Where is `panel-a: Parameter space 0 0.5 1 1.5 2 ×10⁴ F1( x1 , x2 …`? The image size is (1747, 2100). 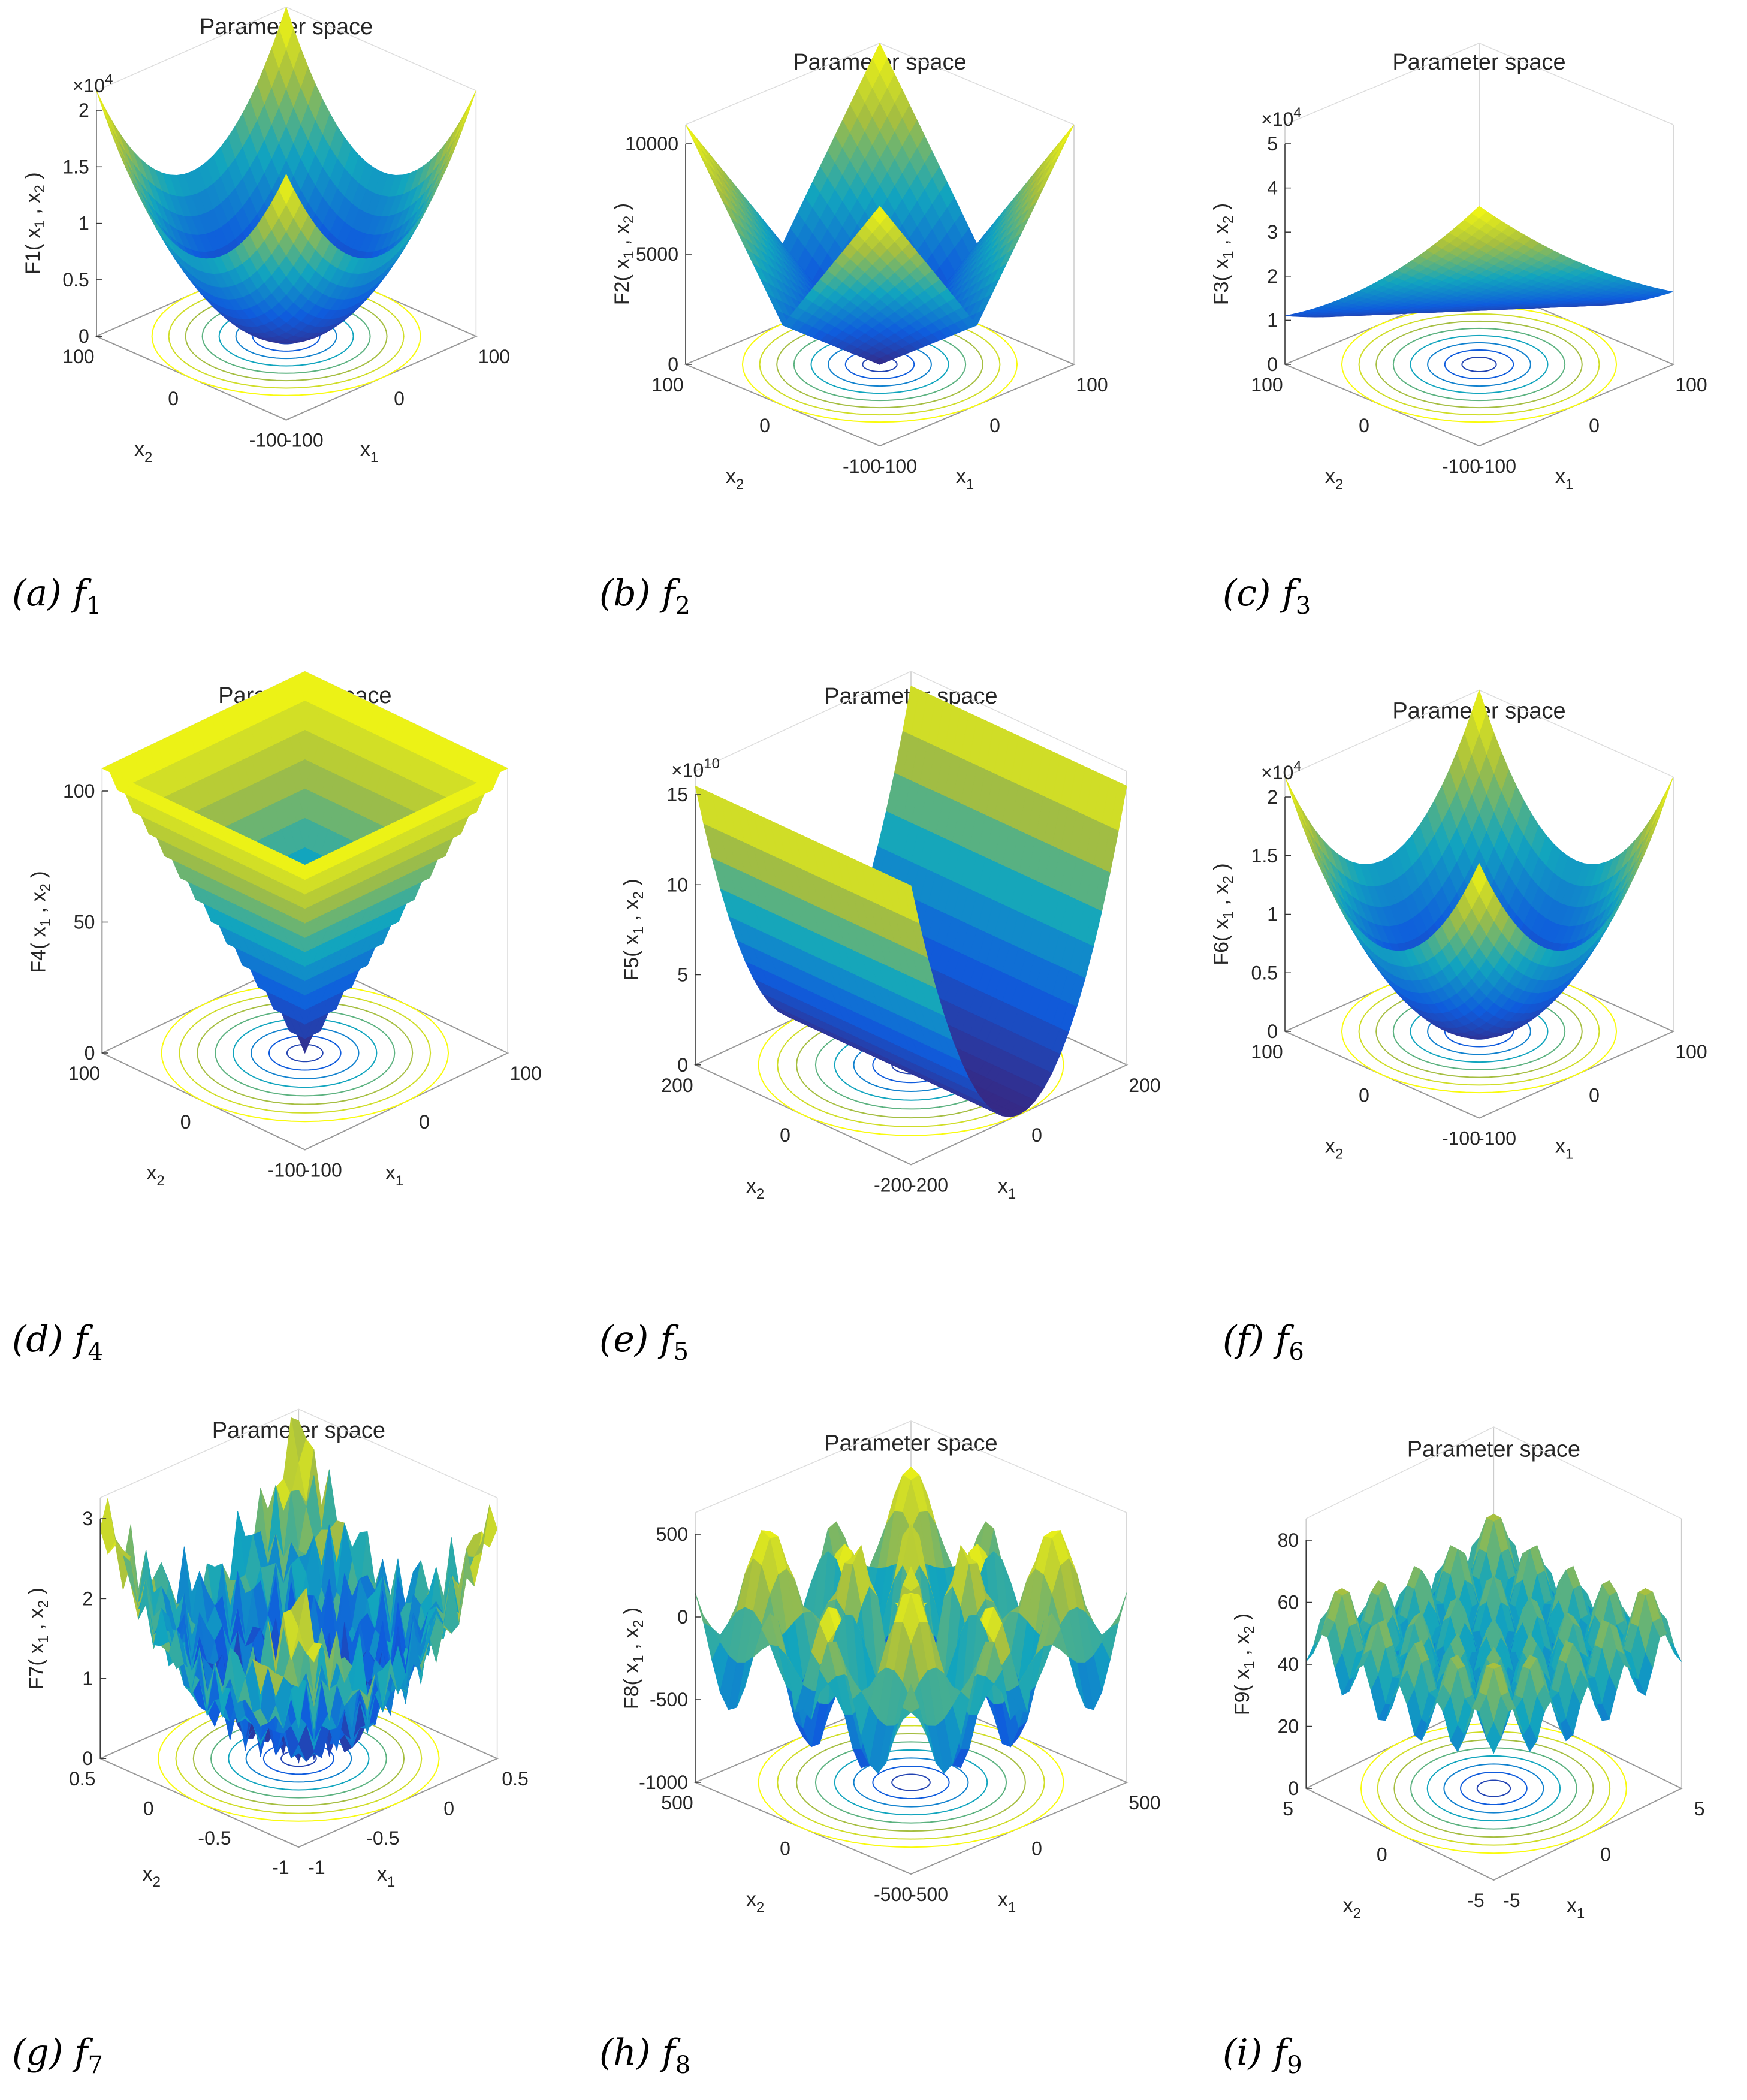
panel-a: Parameter space 0 0.5 1 1.5 2 ×10⁴ F1( x1 , x2 … is located at coordinates (275, 254).